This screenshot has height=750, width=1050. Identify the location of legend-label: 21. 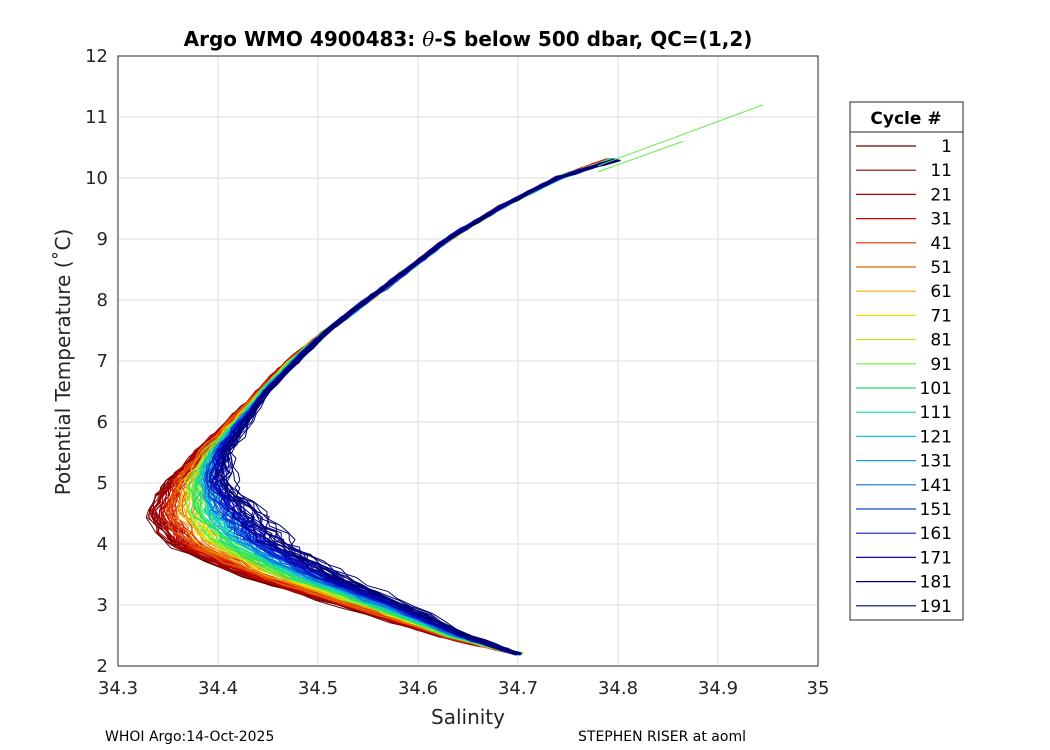
(941, 195).